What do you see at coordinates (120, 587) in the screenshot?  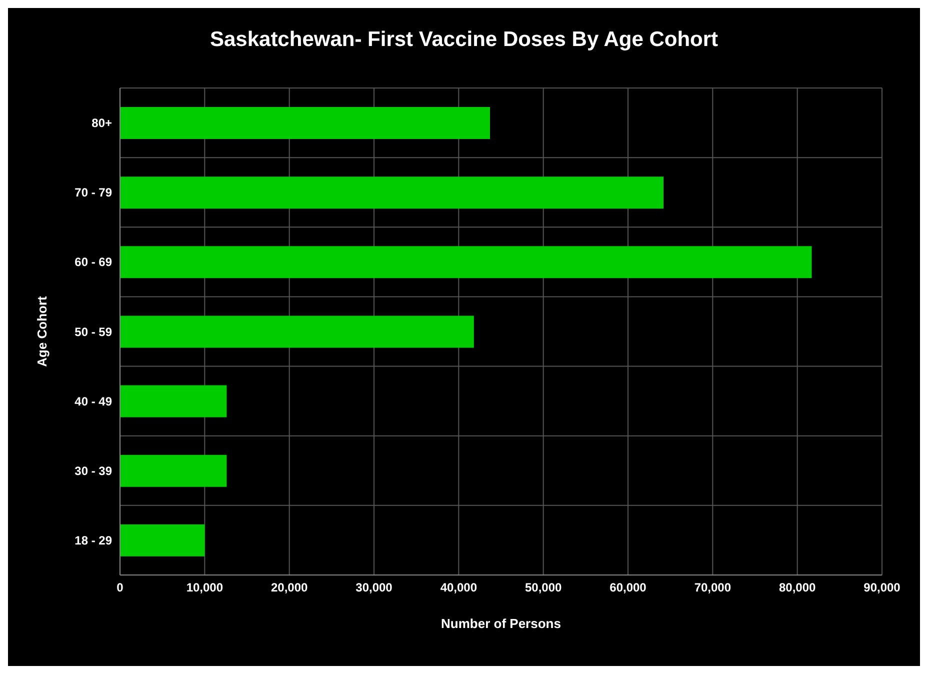 I see `x-tick-label: 0` at bounding box center [120, 587].